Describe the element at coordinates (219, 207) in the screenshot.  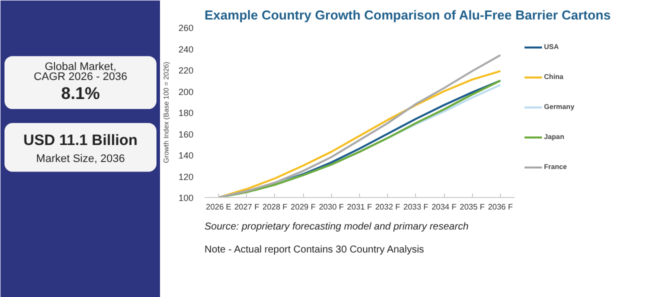
I see `x-tick-label: 2026 E` at that location.